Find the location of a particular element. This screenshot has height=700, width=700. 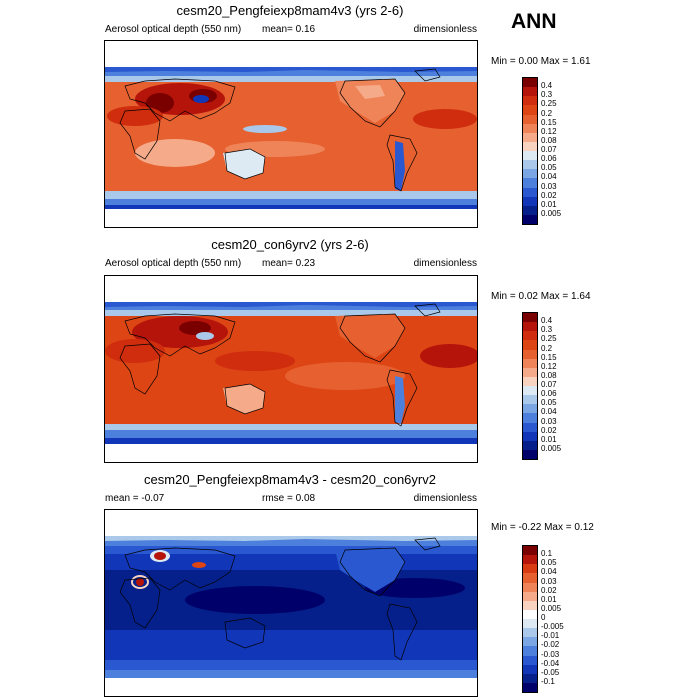

panel-1-title: cesm20_Pengfeiexp8mam4v3 (yrs 2-6) is located at coordinates (290, 10).